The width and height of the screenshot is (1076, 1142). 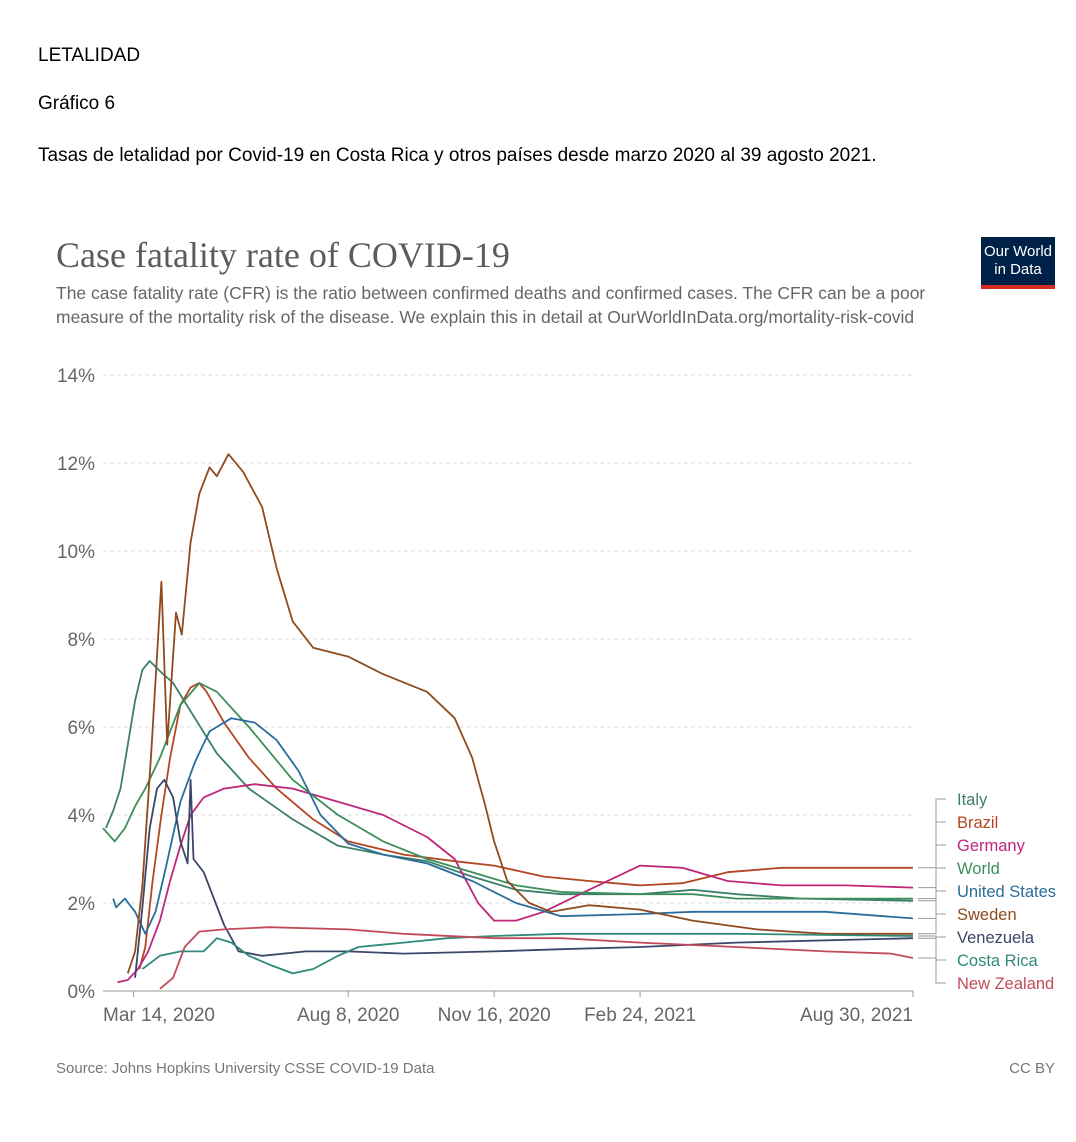 I want to click on series-line-costa-rica, so click(x=527, y=953).